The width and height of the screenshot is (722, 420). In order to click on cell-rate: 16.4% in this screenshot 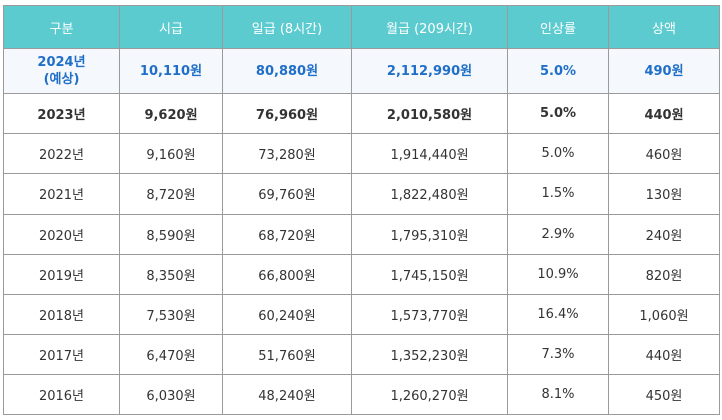, I will do `click(558, 314)`.